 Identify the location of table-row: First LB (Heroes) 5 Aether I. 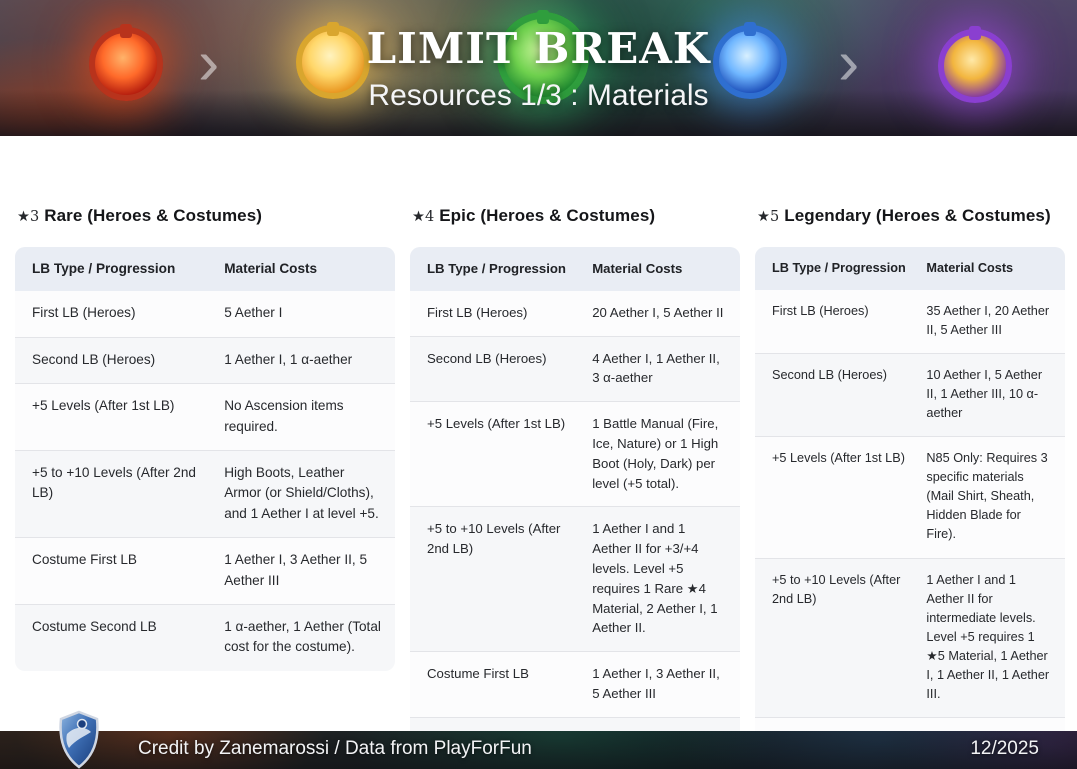
(205, 314).